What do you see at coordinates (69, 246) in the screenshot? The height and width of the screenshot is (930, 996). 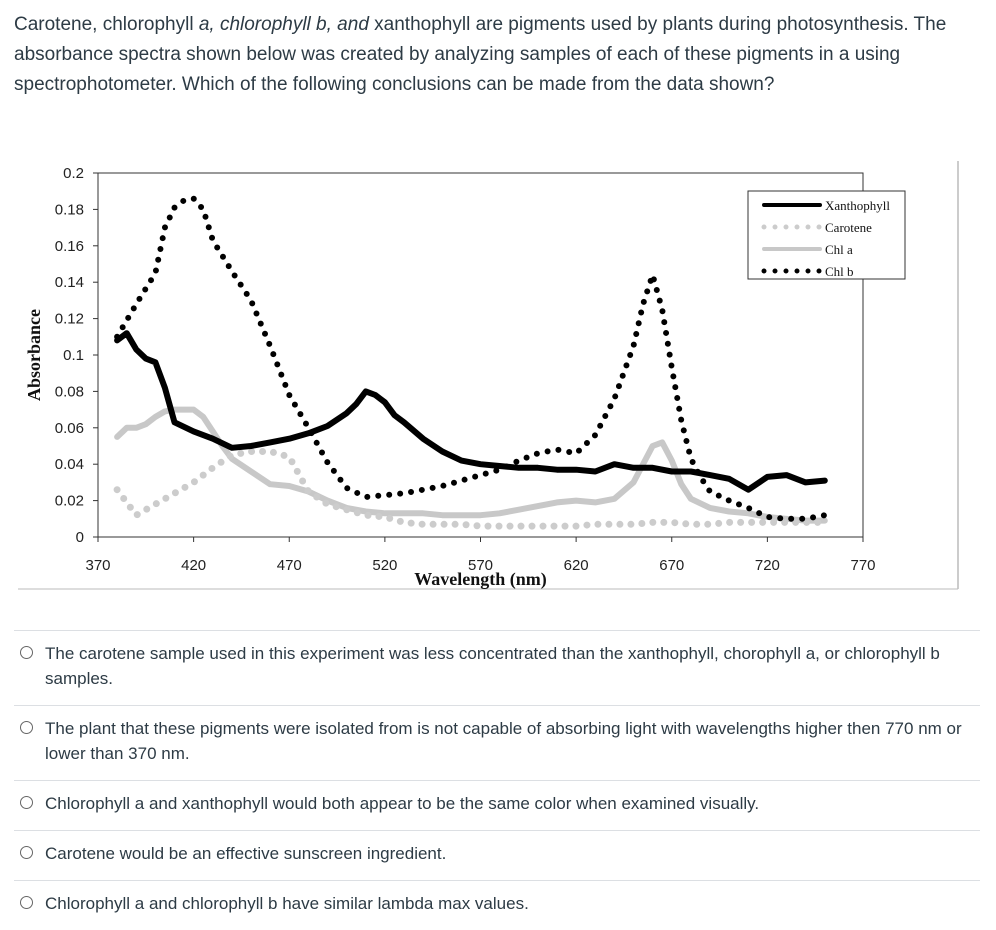 I see `y-tick-label: 0.16` at bounding box center [69, 246].